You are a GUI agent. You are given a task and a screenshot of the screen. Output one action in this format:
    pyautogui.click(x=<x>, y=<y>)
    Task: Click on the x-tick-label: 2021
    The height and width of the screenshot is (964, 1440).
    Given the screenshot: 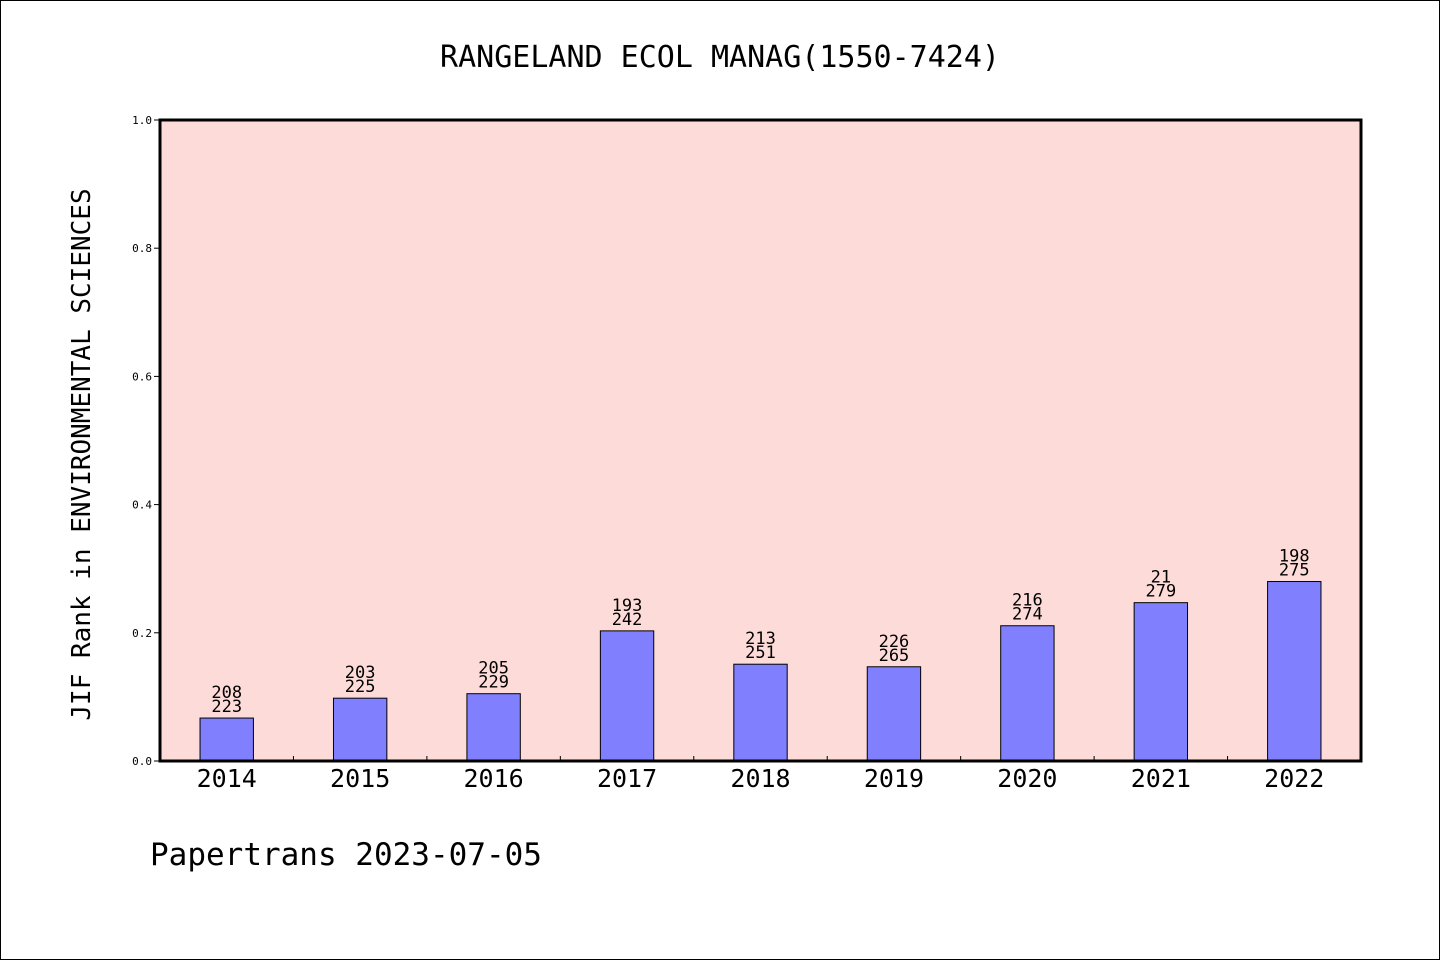 What is the action you would take?
    pyautogui.click(x=1161, y=778)
    